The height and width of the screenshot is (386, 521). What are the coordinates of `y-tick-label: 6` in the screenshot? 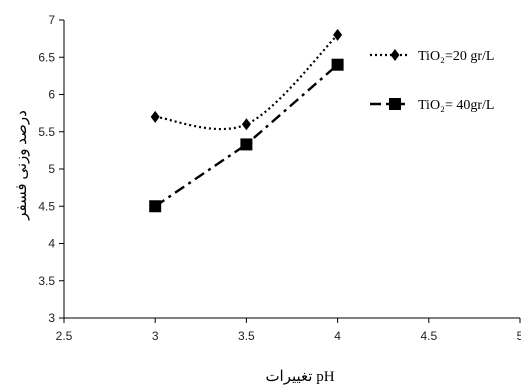 It's located at (51, 95).